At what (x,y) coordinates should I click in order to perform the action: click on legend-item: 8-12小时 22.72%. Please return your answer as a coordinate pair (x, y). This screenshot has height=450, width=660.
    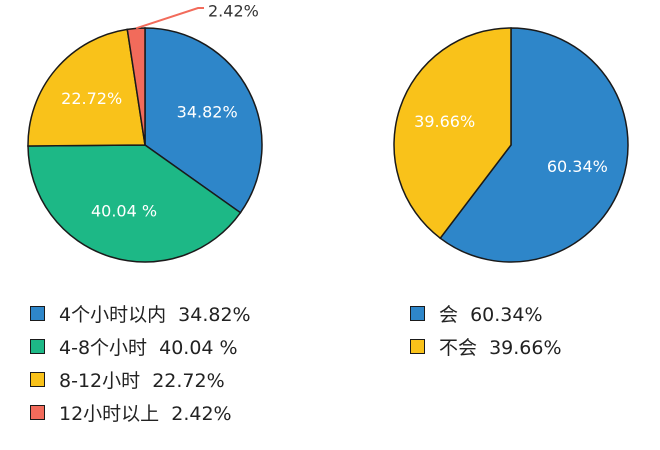
    Looking at the image, I should click on (140, 380).